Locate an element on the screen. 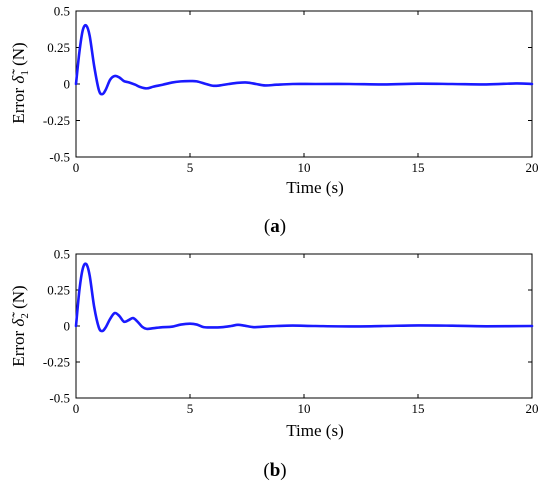 The width and height of the screenshot is (550, 489). panel-label-letter: b is located at coordinates (275, 470).